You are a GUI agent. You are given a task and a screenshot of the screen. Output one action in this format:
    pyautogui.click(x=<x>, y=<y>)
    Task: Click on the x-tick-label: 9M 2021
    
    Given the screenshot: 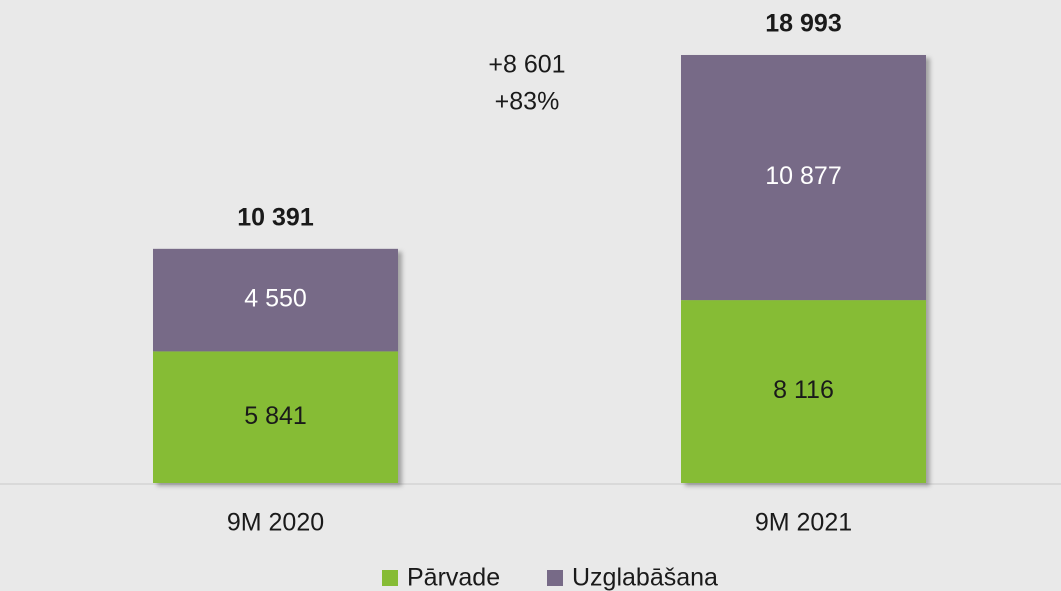 What is the action you would take?
    pyautogui.click(x=803, y=523)
    